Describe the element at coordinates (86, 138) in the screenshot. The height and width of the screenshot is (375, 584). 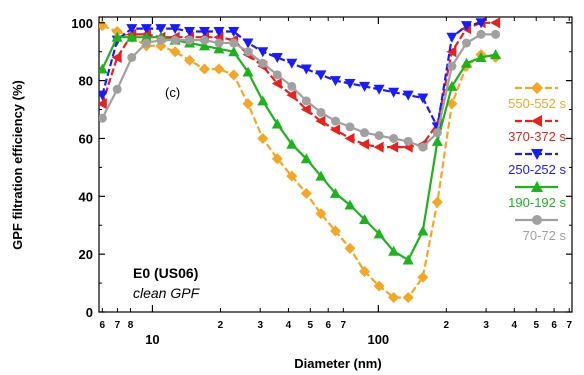
I see `y-tick-label: 60` at that location.